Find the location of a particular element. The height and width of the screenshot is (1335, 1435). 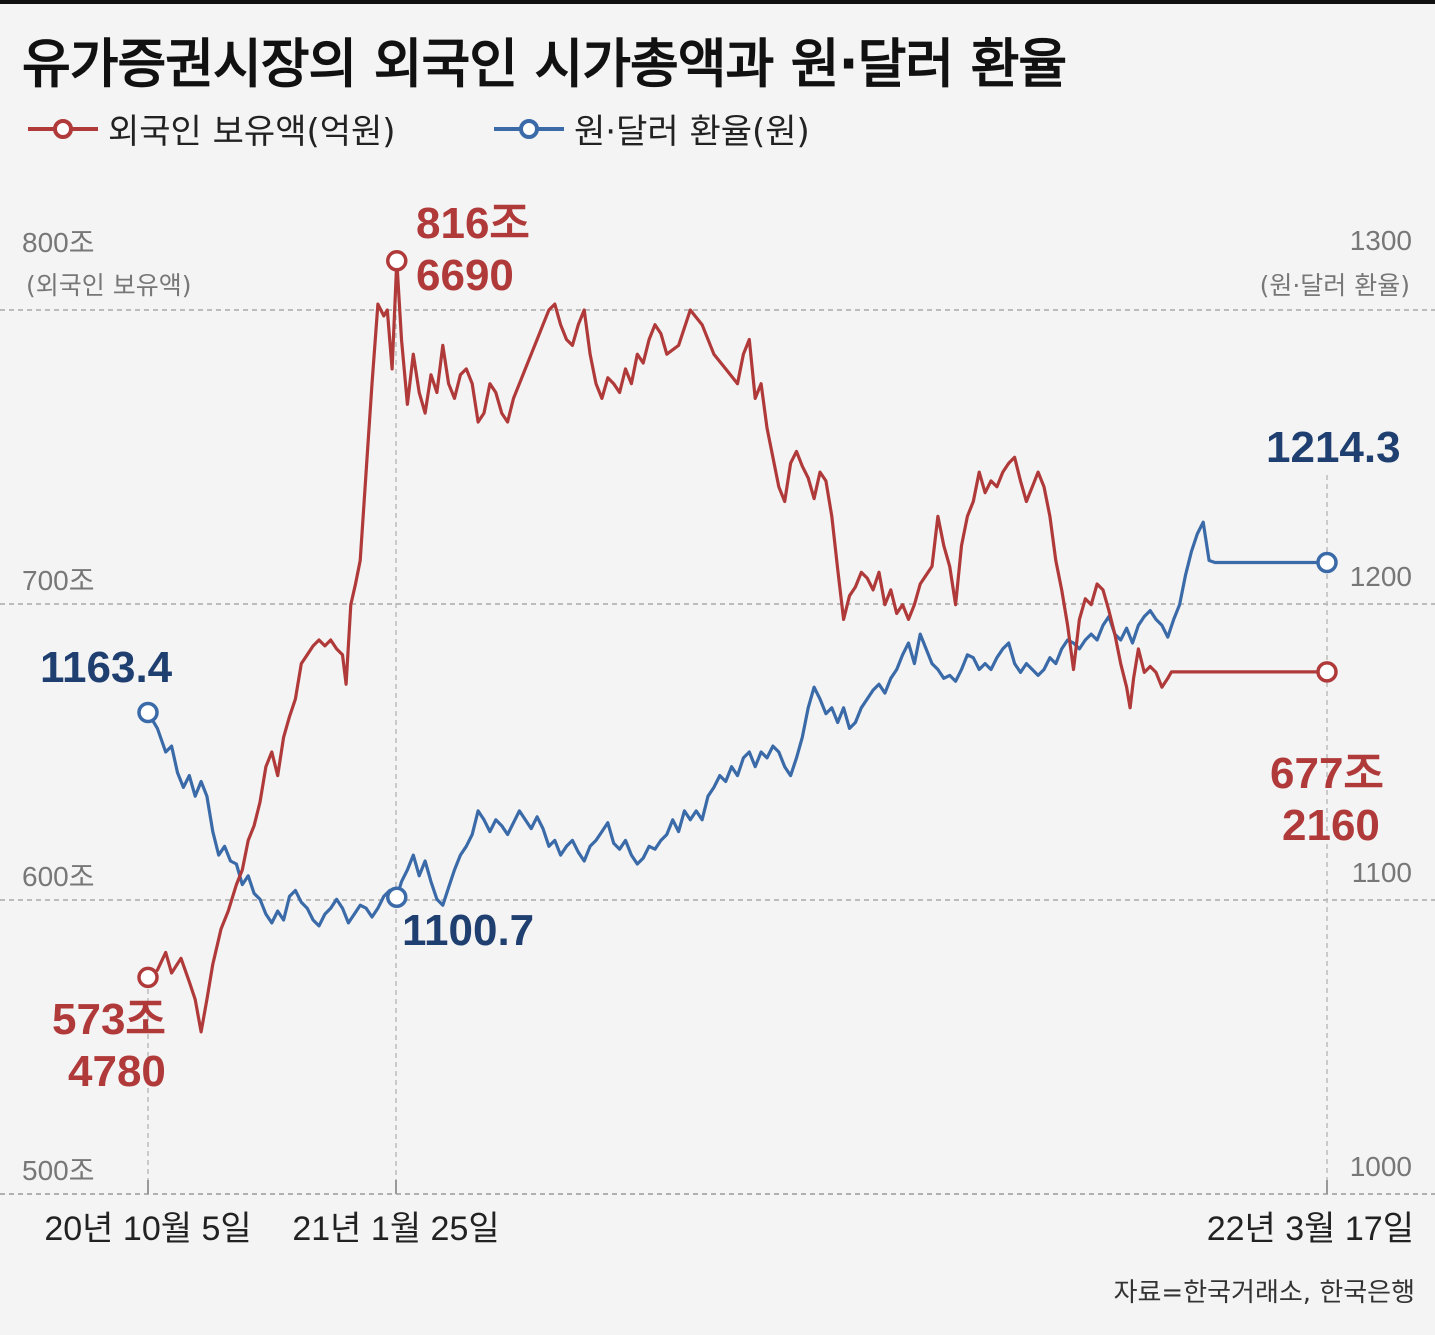

right-tick-1300: 1300 is located at coordinates (1381, 240).